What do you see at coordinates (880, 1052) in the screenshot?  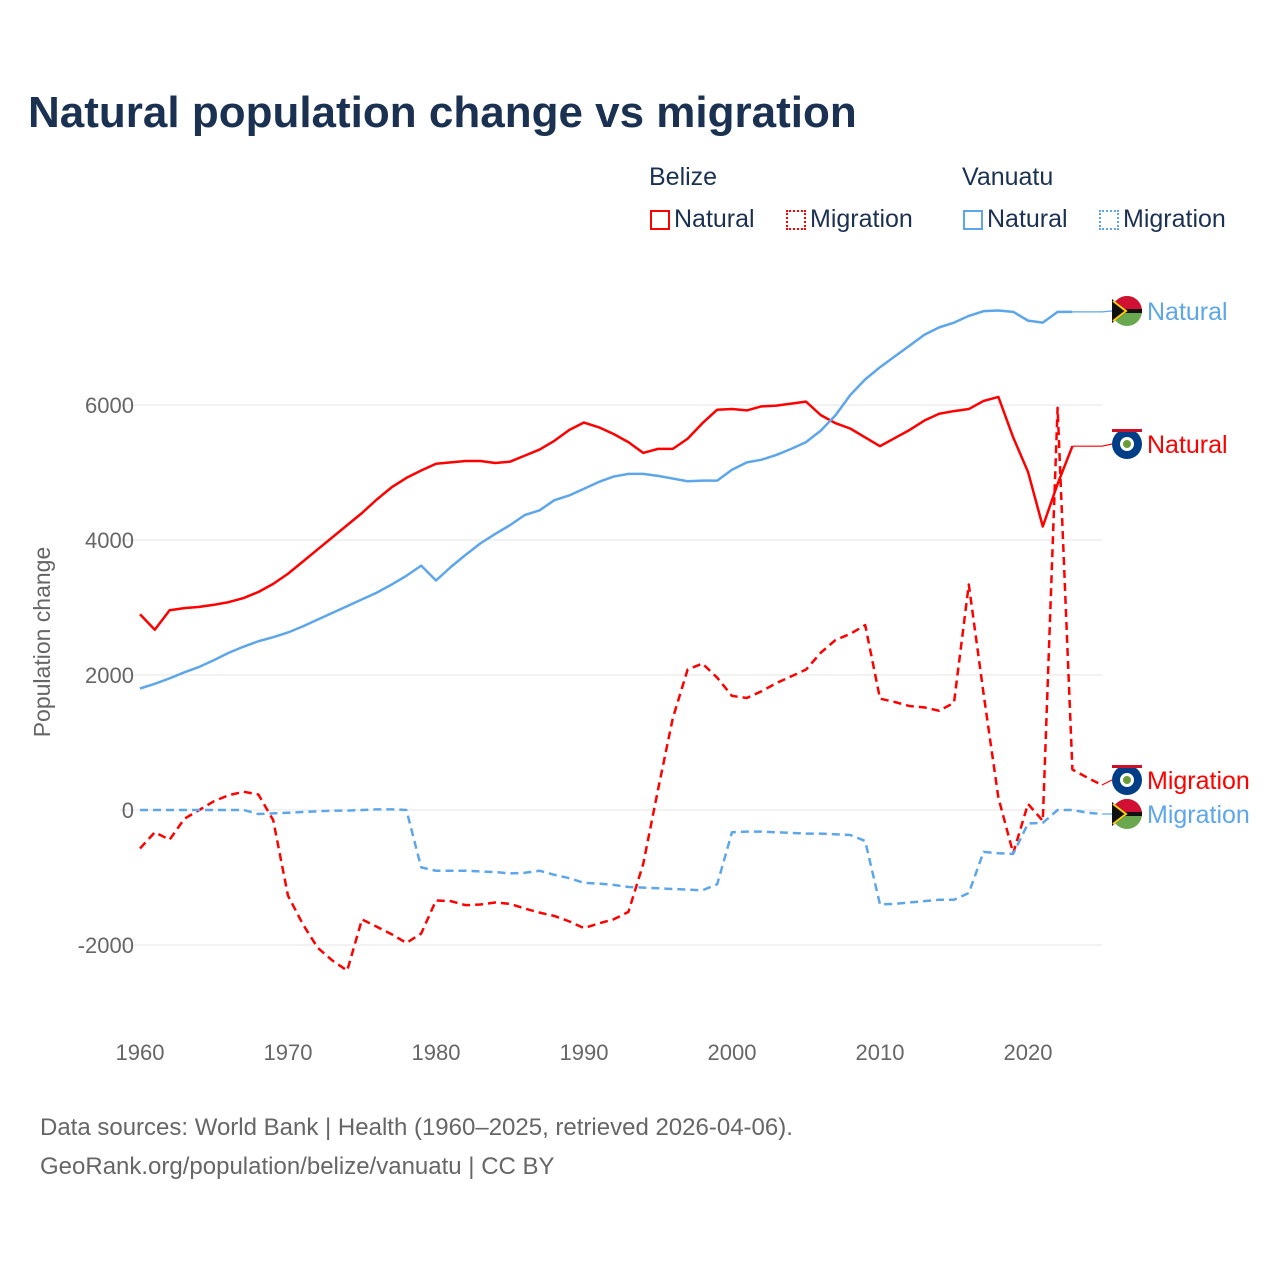 I see `x-tick-label: 2010` at bounding box center [880, 1052].